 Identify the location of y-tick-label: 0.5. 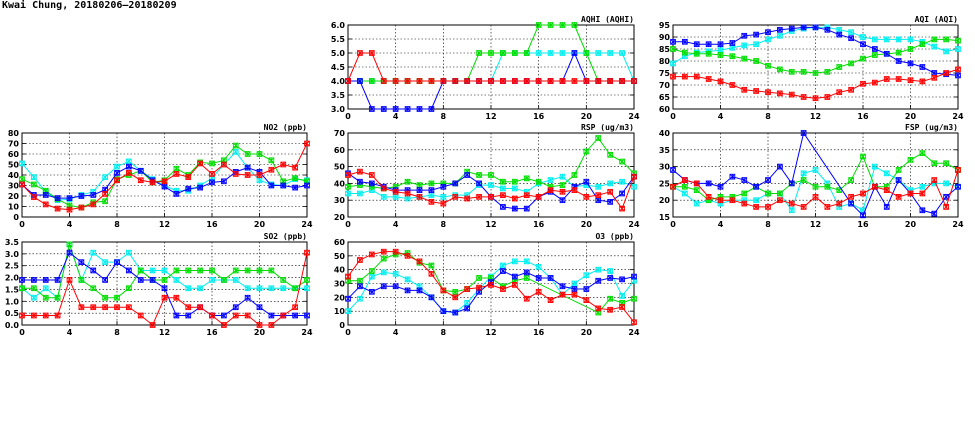
(12, 313).